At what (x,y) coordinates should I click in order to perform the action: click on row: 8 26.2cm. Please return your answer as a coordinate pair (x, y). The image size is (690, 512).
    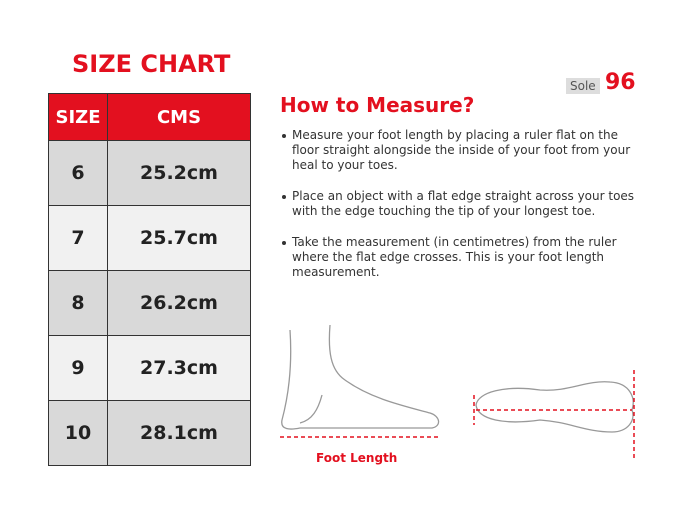
    Looking at the image, I should click on (149, 303).